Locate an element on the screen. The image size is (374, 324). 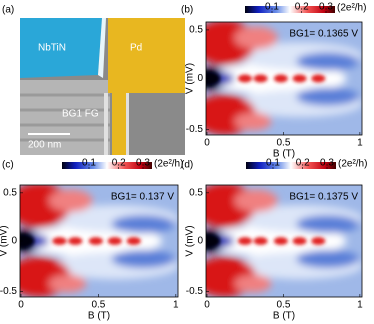
annotation: BG1= 0.1365 V is located at coordinates (323, 34).